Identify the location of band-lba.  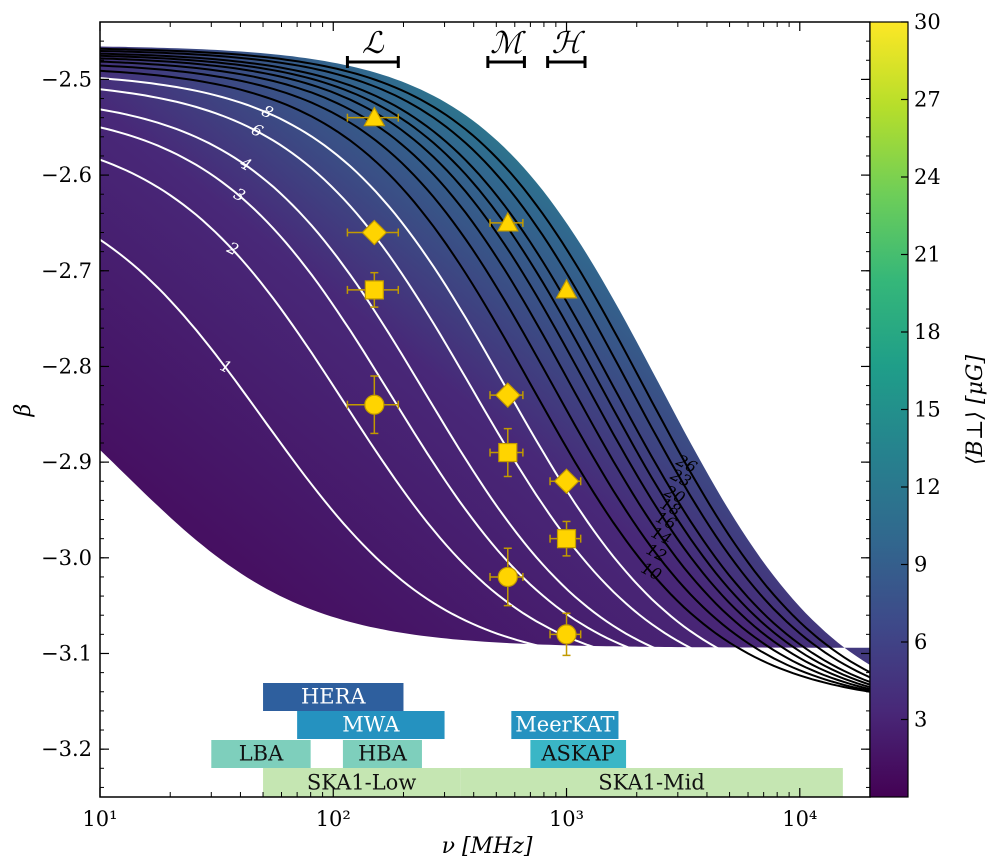
(261, 754).